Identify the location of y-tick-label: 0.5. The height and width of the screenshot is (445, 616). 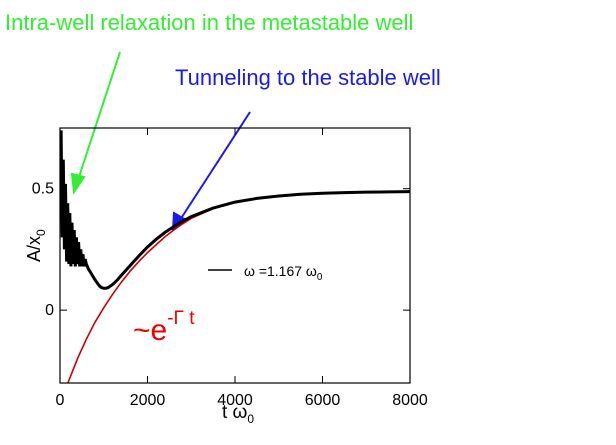
(43, 189).